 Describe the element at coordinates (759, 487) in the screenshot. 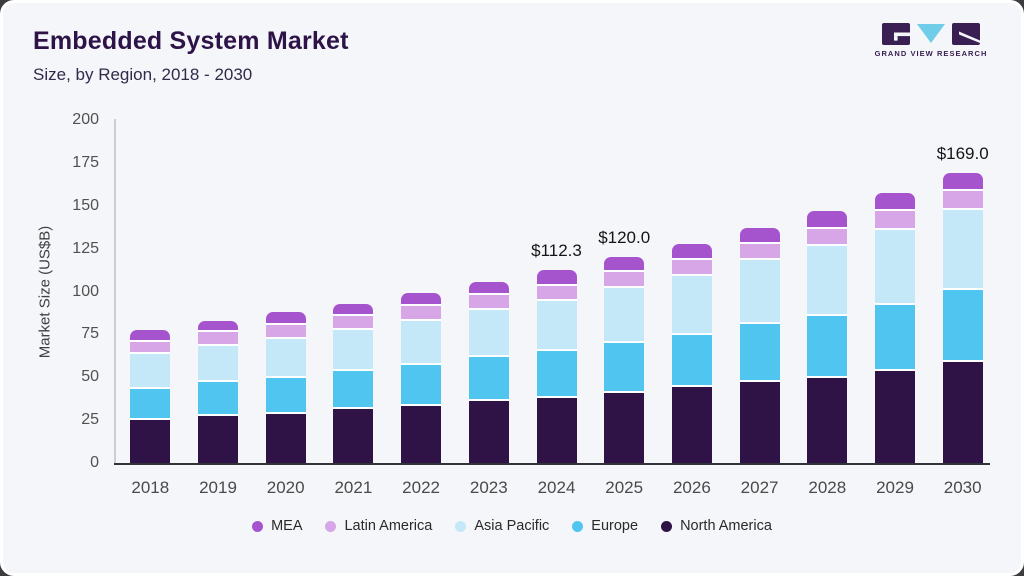

I see `x-tick-label-2027: 2027` at that location.